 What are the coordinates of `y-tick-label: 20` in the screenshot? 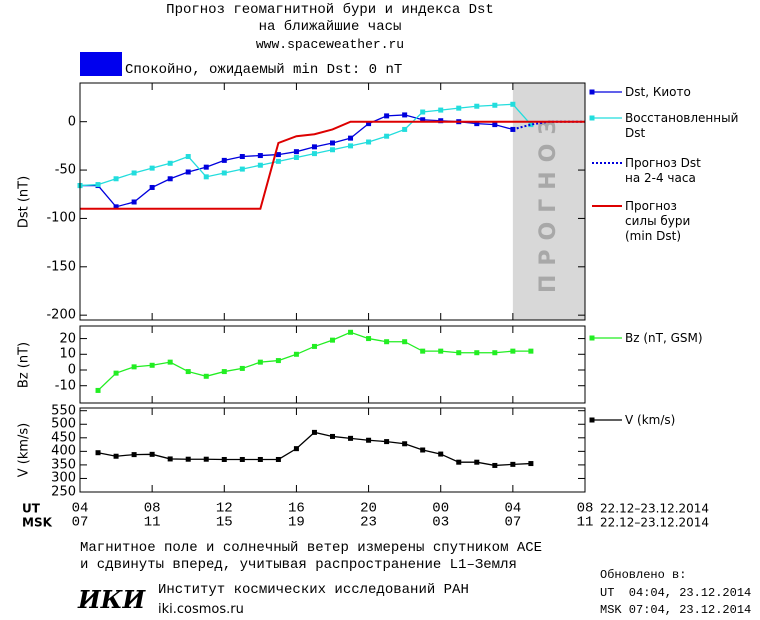 It's located at (67, 339).